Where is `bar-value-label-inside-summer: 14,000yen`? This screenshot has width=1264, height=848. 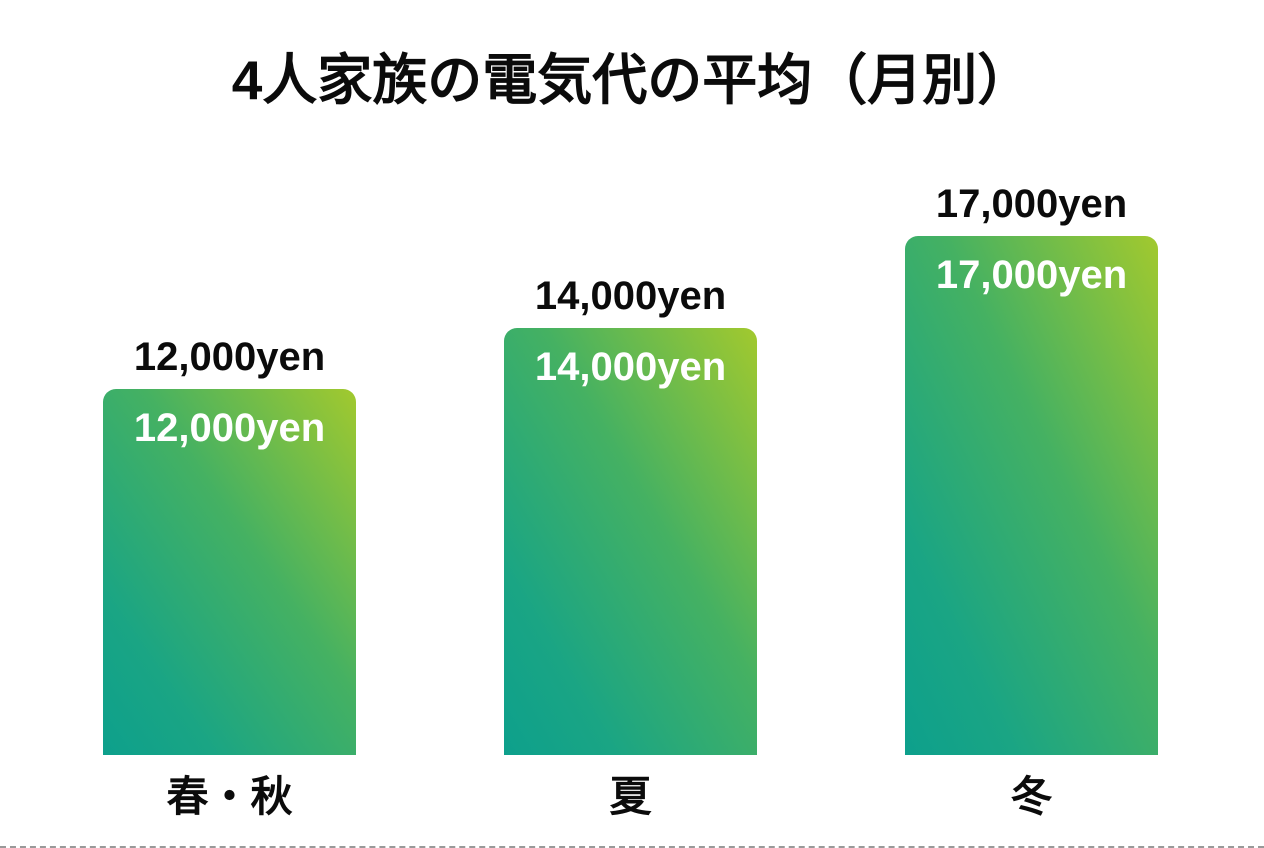
bar-value-label-inside-summer: 14,000yen is located at coordinates (630, 367).